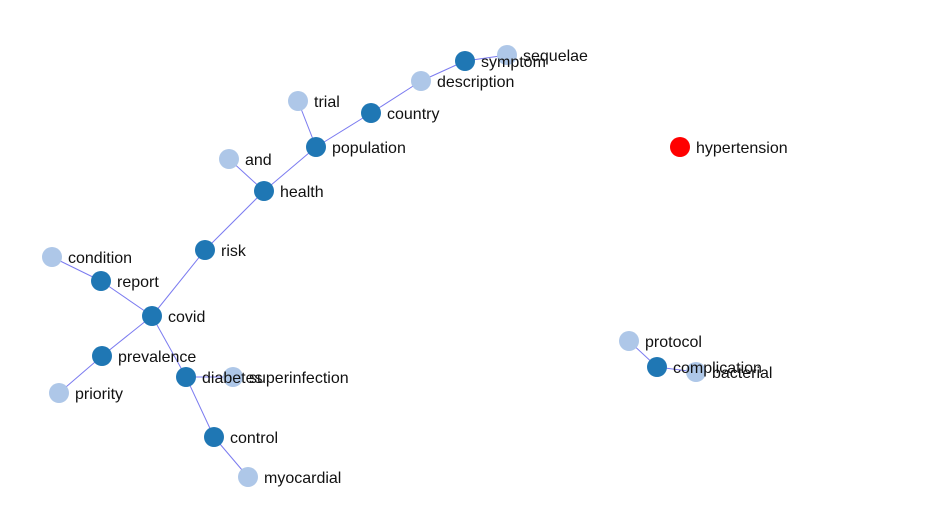 The width and height of the screenshot is (932, 530). I want to click on node-covid, so click(152, 316).